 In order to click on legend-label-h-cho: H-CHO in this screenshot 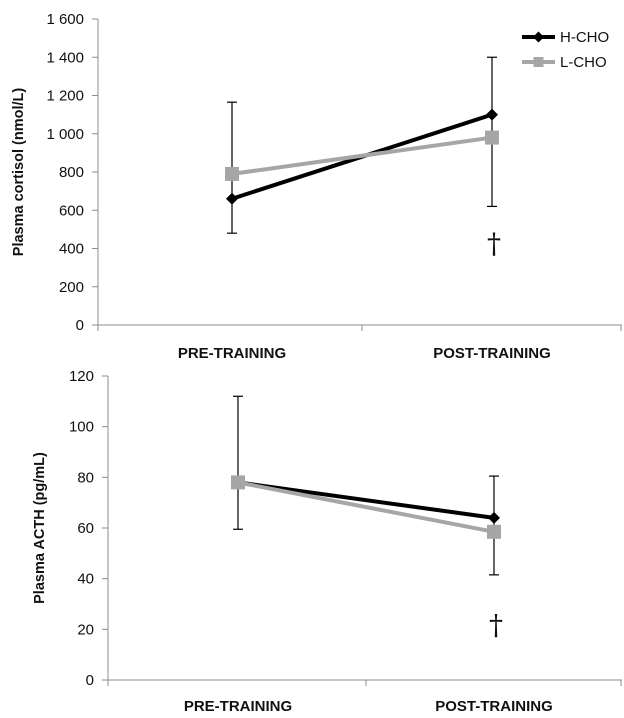, I will do `click(584, 37)`.